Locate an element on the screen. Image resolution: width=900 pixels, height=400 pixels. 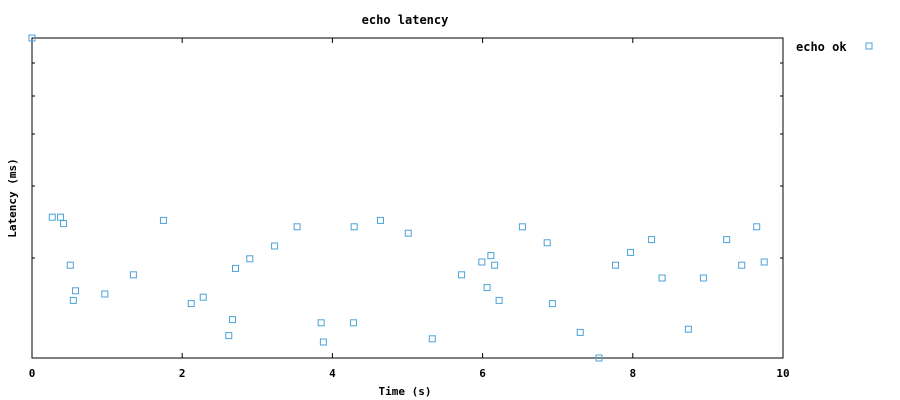
legend: echo ok is located at coordinates (834, 47).